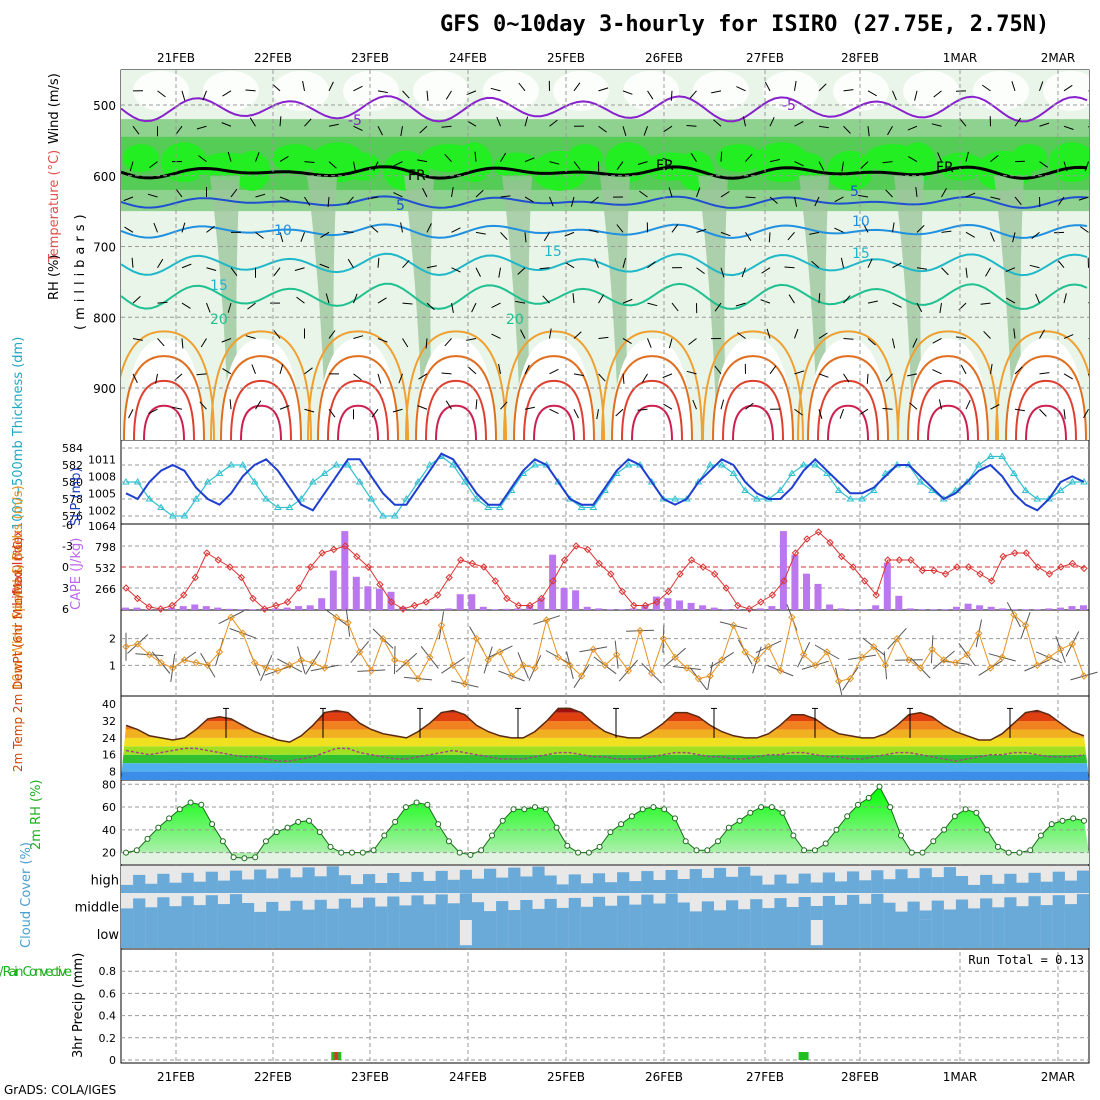 This screenshot has height=1100, width=1100. What do you see at coordinates (112, 665) in the screenshot?
I see `wind10-tick: 1` at bounding box center [112, 665].